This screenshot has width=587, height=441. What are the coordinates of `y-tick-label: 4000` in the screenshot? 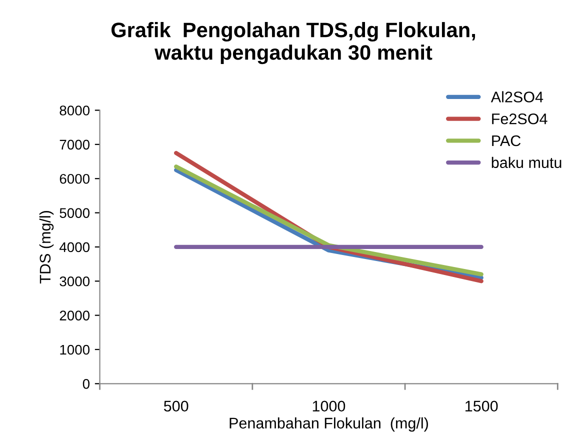 It's located at (74, 247).